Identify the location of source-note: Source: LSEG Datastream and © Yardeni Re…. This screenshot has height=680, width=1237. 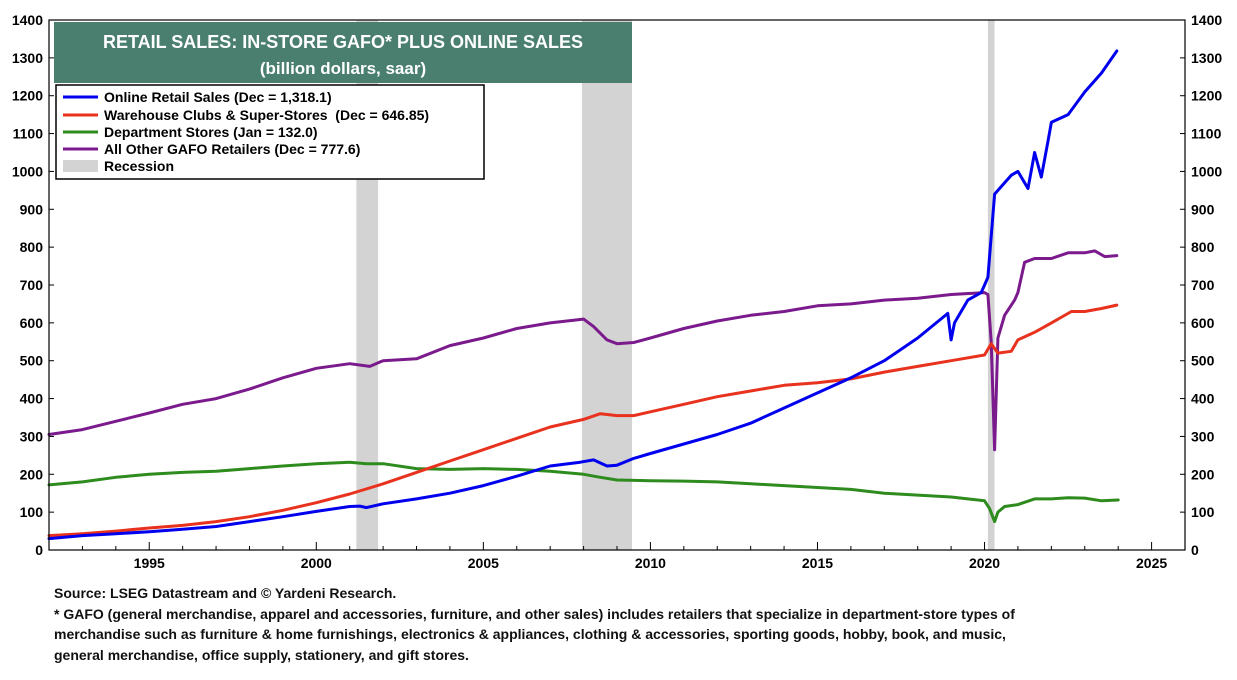
(225, 593).